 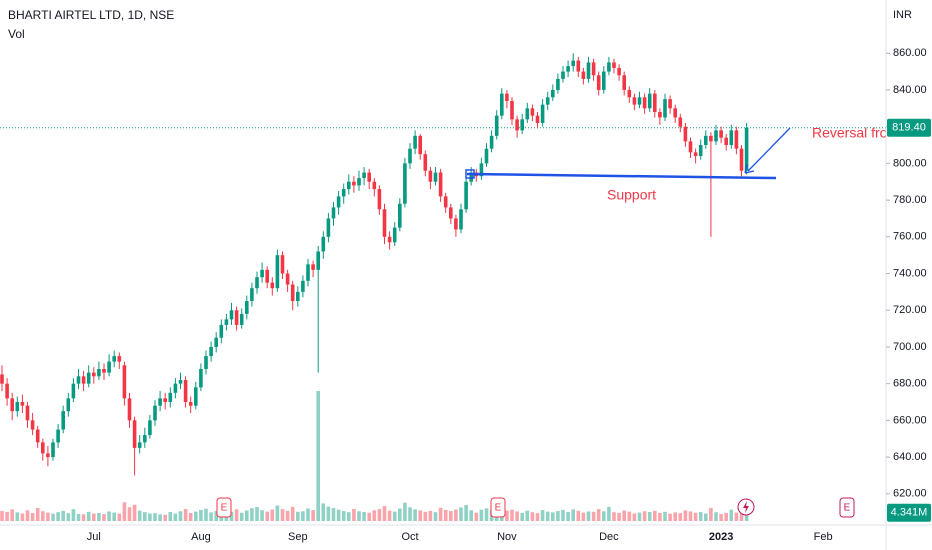 I want to click on support-label: Support, so click(x=631, y=195).